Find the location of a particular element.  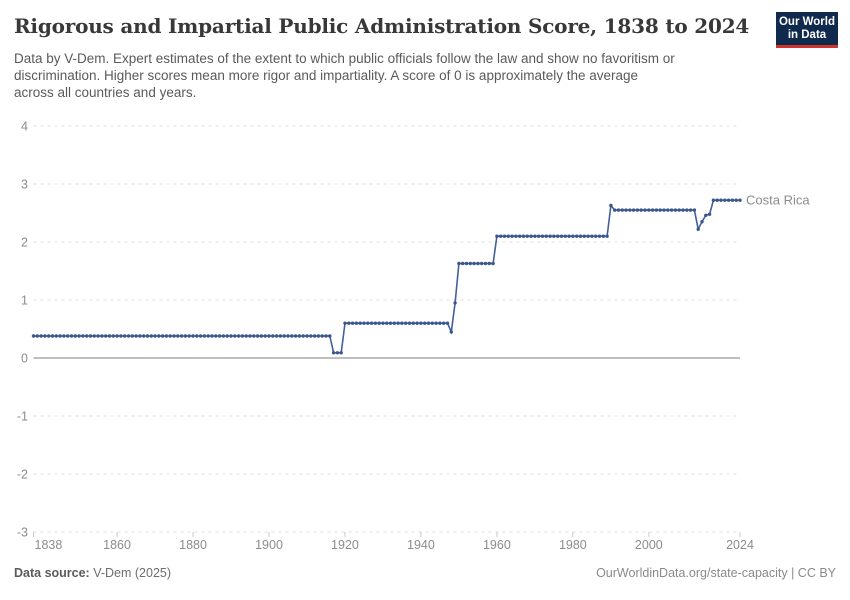

owid-logo: Our World in Data is located at coordinates (807, 30).